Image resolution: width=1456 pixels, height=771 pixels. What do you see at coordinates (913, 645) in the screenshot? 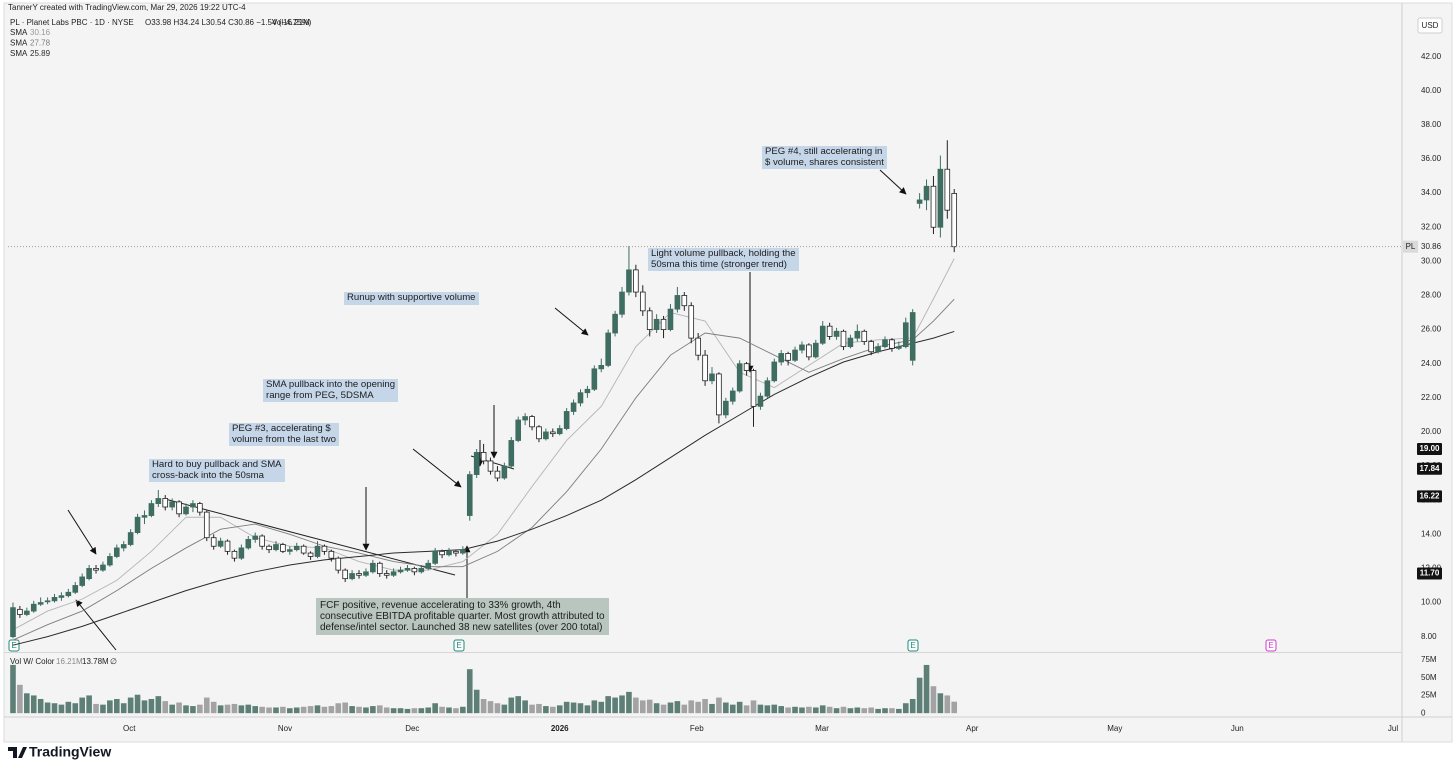
I see `event: E` at bounding box center [913, 645].